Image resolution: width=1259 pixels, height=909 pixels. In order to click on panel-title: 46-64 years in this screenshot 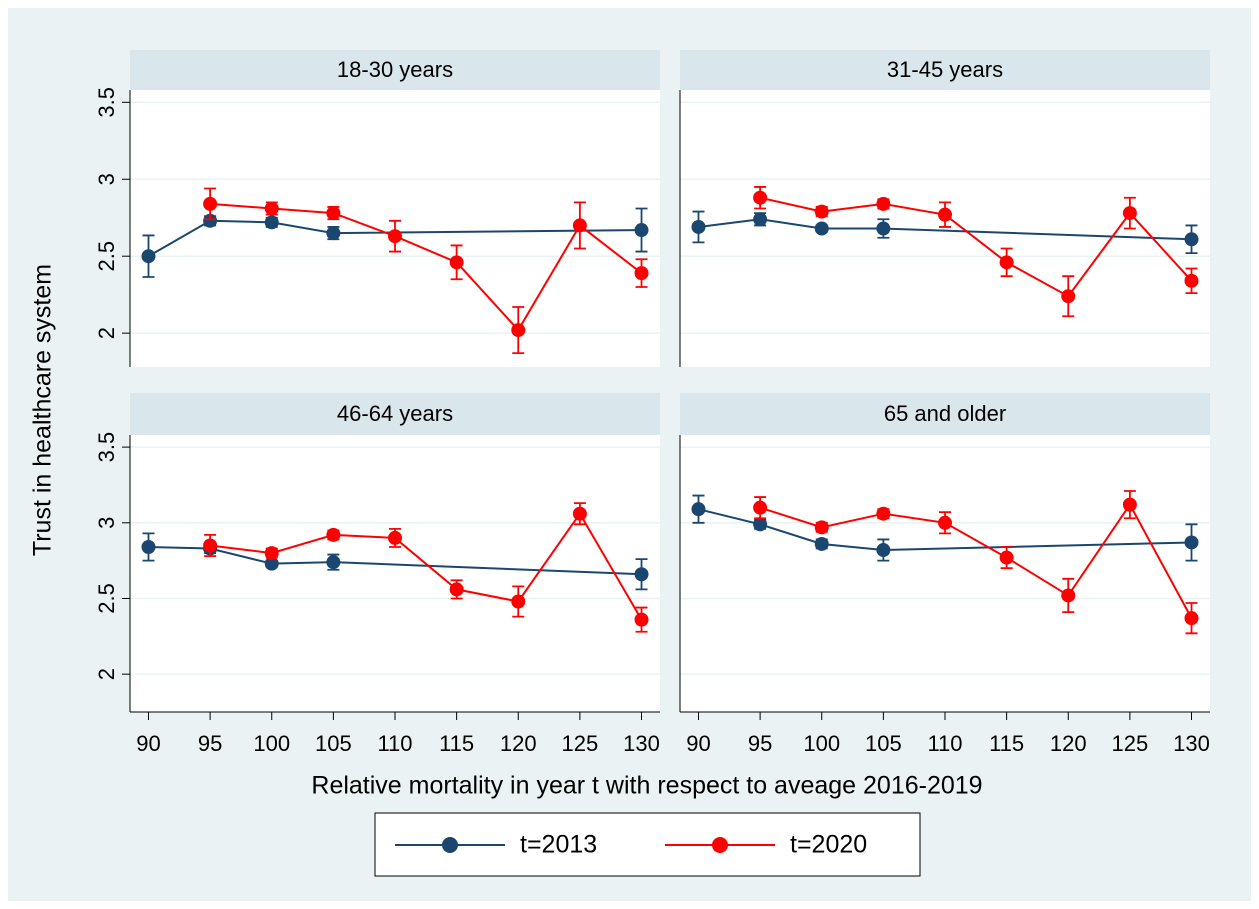, I will do `click(395, 413)`.